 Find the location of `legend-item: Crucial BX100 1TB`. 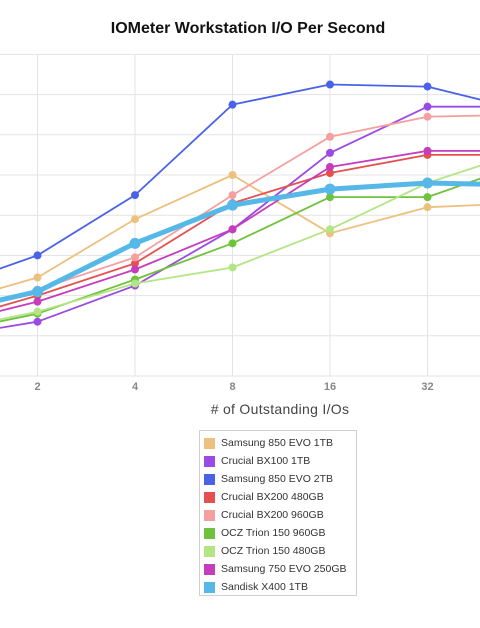

legend-item: Crucial BX100 1TB is located at coordinates (257, 461).